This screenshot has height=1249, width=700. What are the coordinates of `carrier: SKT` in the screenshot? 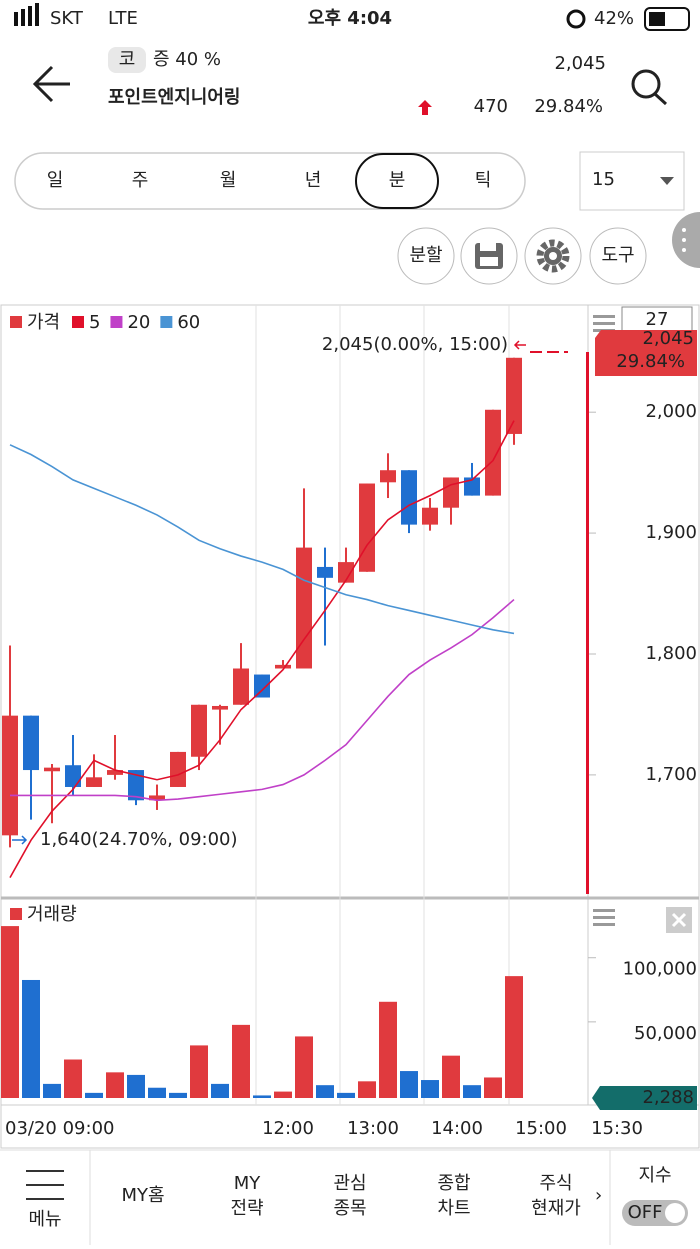 It's located at (67, 18).